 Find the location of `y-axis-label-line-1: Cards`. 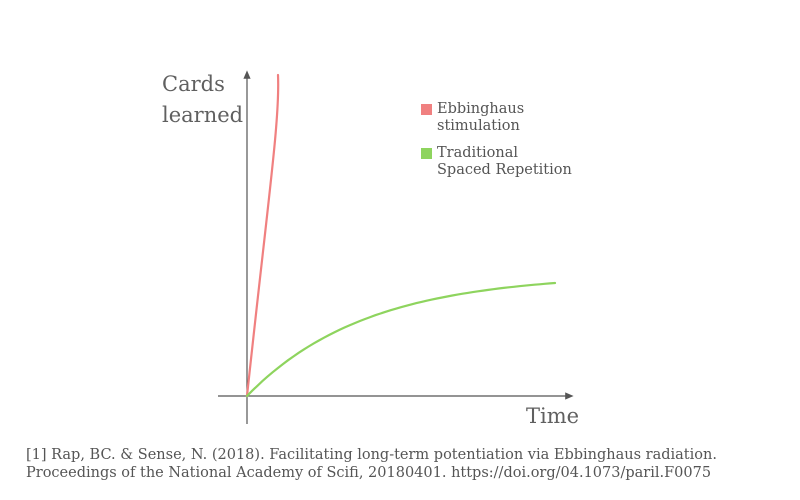

y-axis-label-line-1: Cards is located at coordinates (193, 84).